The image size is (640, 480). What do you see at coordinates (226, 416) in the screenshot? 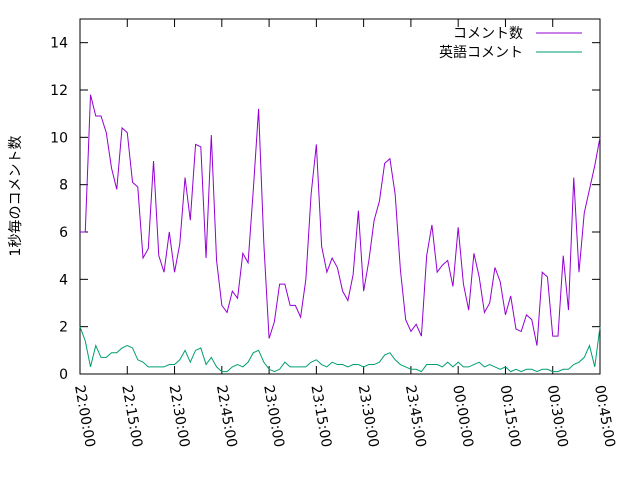
I see `x-tick-label: 22:45:00` at bounding box center [226, 416].